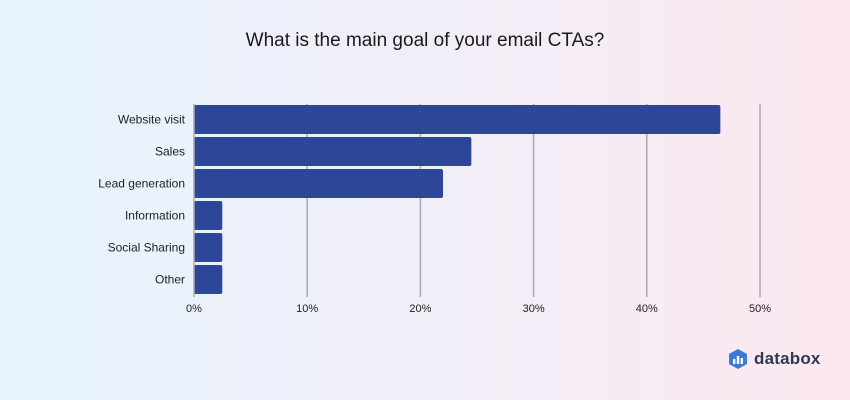 This screenshot has height=400, width=850. I want to click on category-label: Information, so click(155, 216).